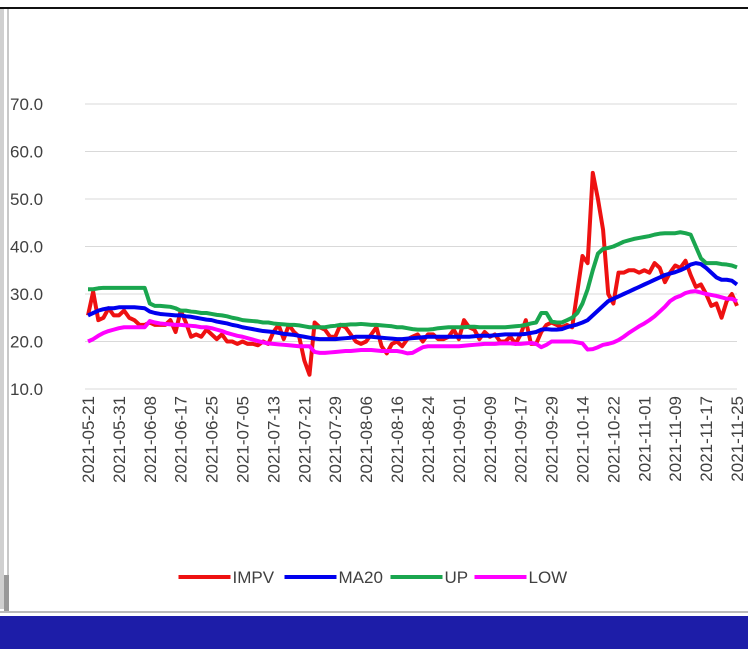 This screenshot has height=649, width=748. I want to click on legend-label: LOW, so click(548, 577).